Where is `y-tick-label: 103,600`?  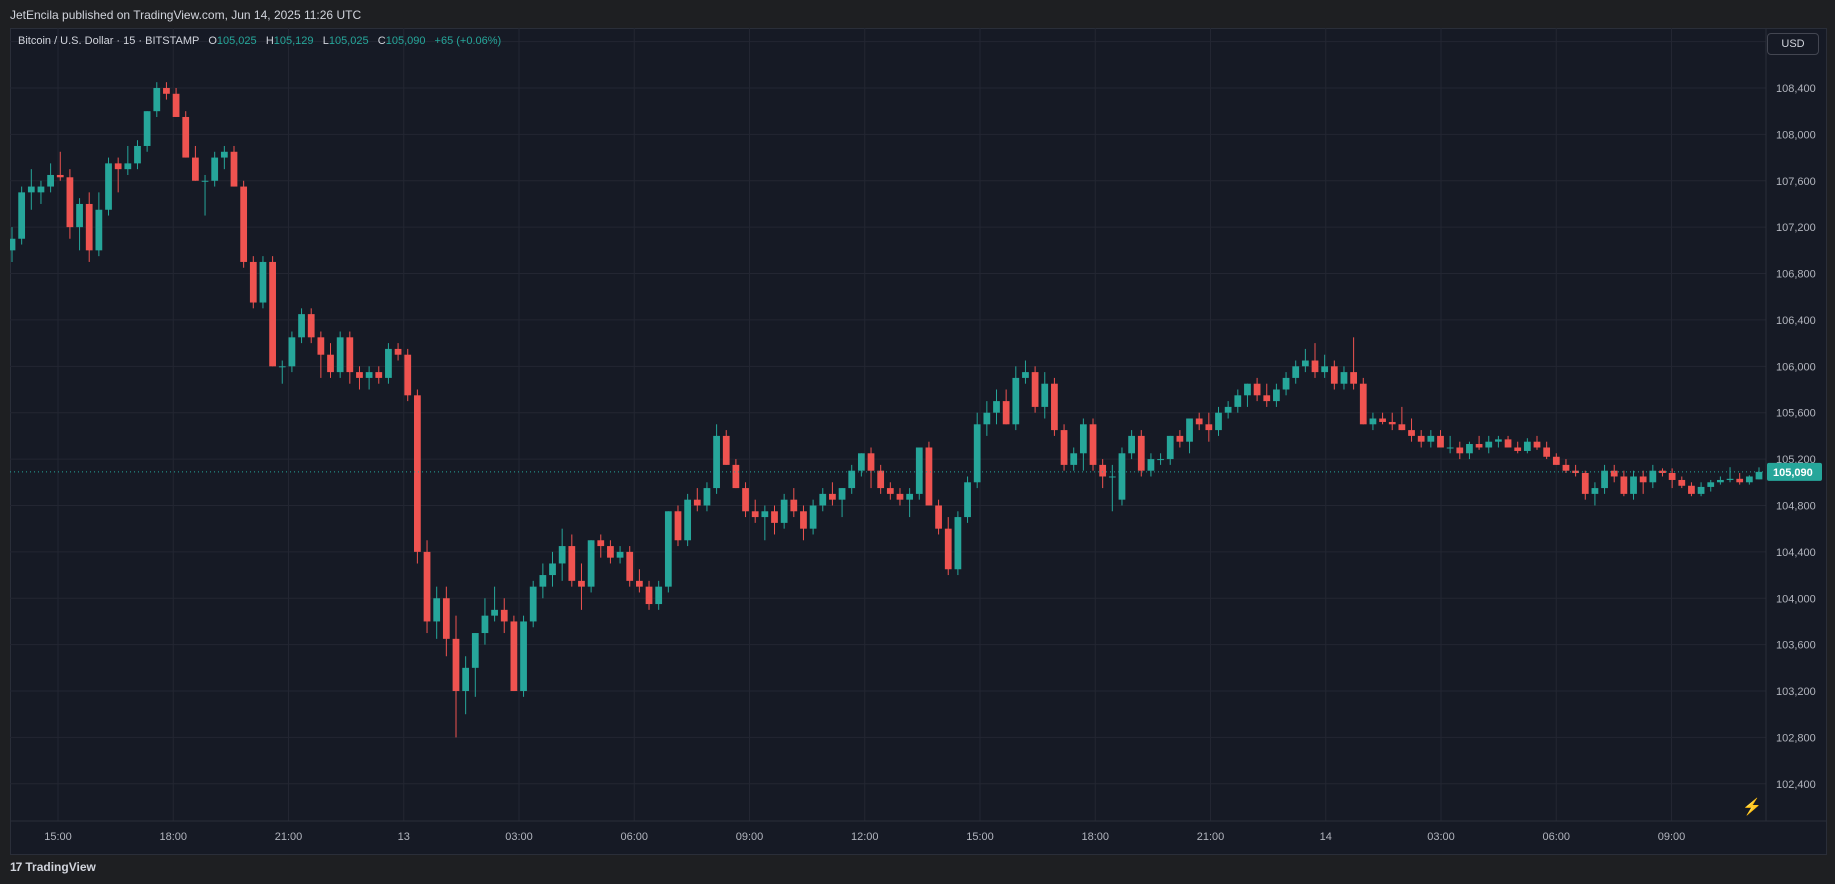 y-tick-label: 103,600 is located at coordinates (1796, 646).